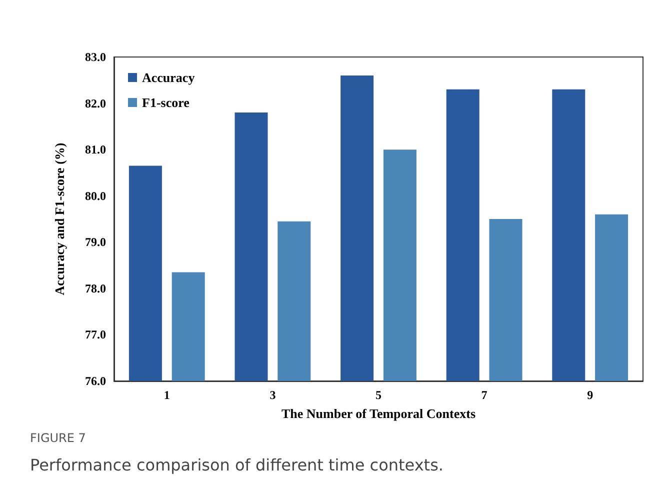 Image resolution: width=655 pixels, height=498 pixels. What do you see at coordinates (95, 335) in the screenshot?
I see `y-tick-label: 77.0` at bounding box center [95, 335].